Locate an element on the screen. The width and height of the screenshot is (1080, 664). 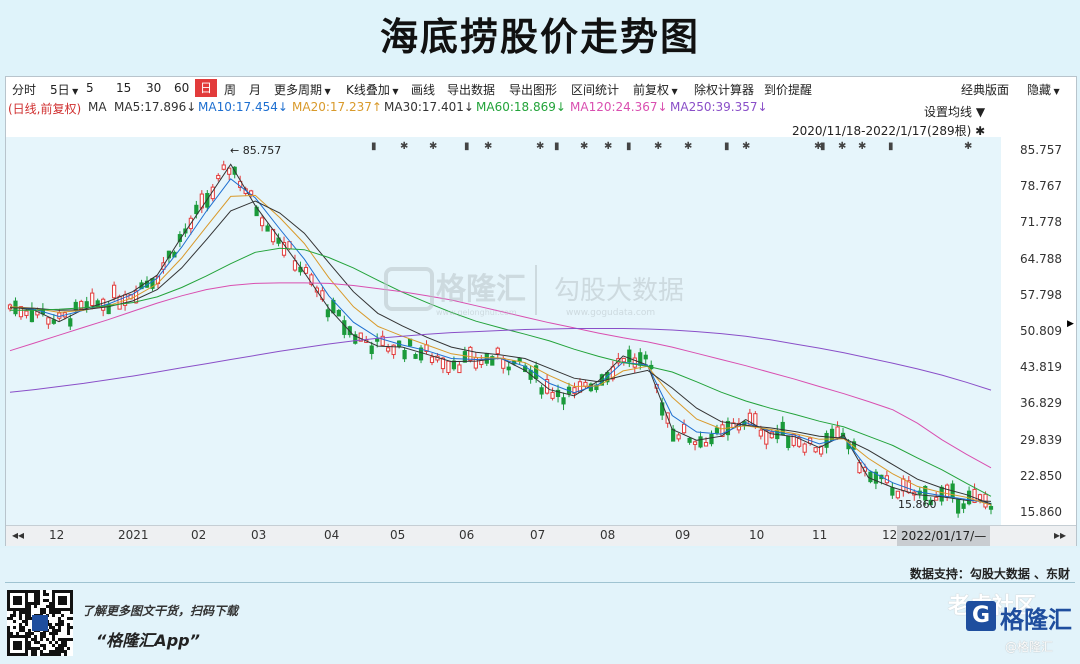
toolbar-item-10: K线叠加 is located at coordinates (372, 89).